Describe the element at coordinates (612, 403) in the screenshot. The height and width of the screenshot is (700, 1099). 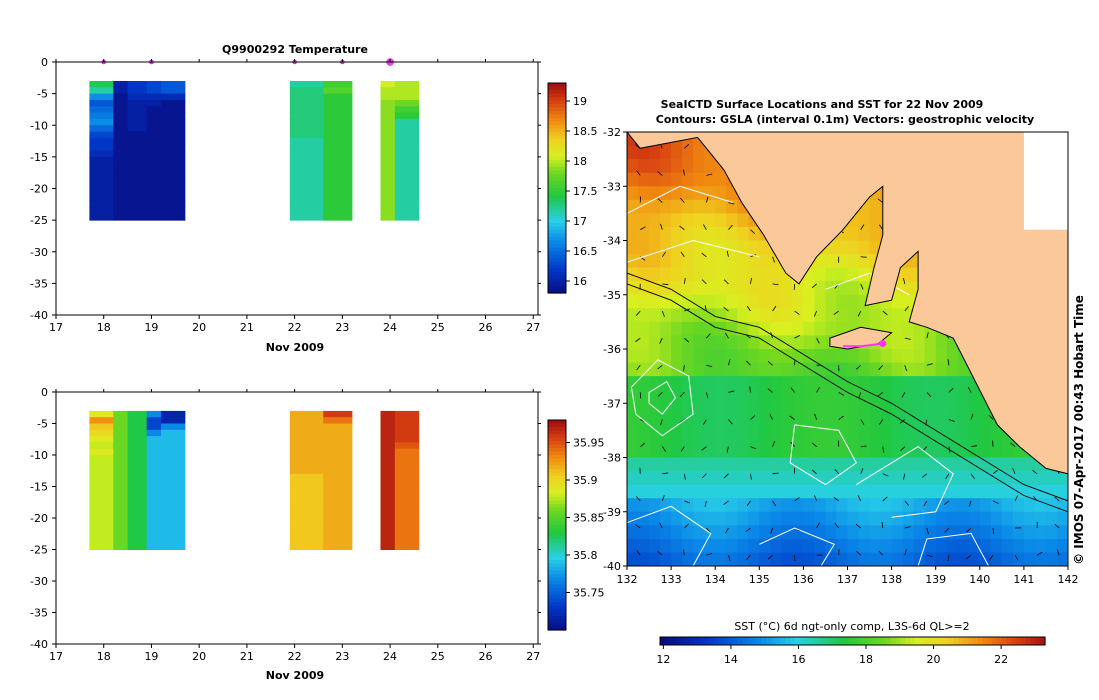
I see `map-y-tick-label: -37` at that location.